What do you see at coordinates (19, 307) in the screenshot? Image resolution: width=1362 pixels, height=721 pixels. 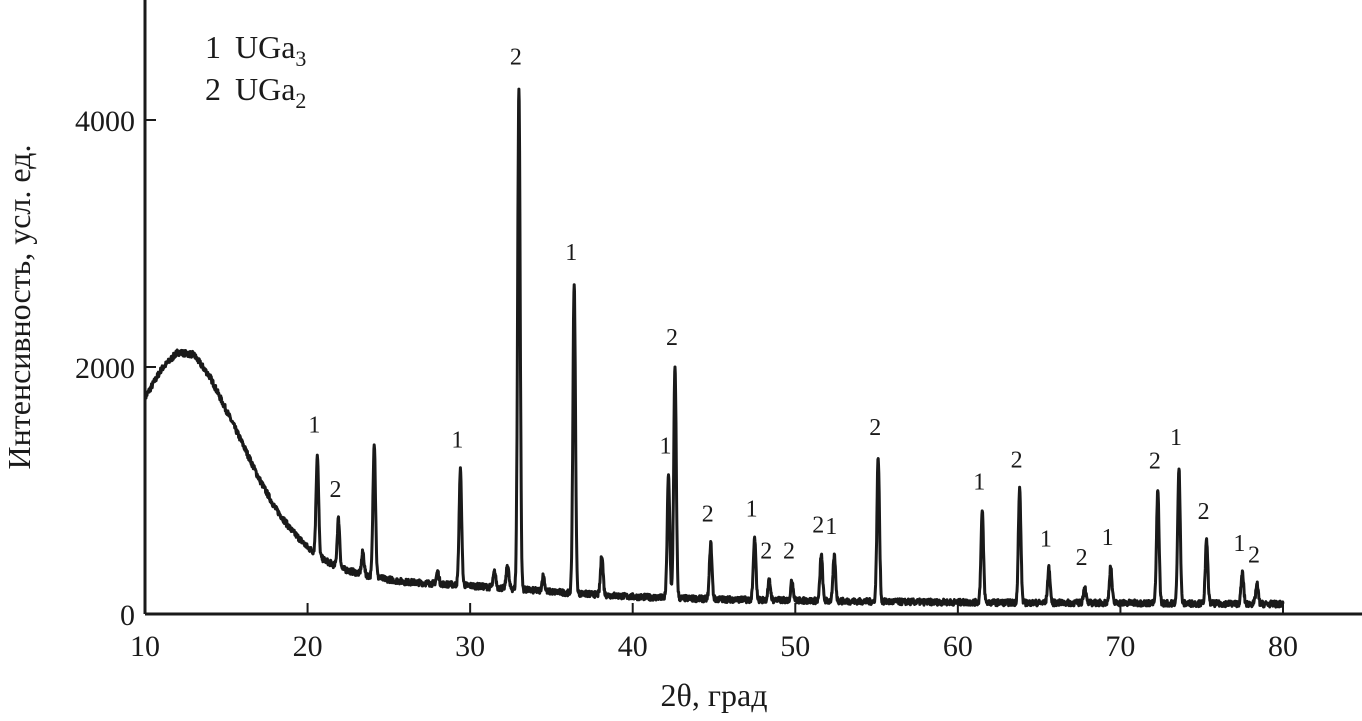 I see `y-axis-title: Интенсивность, усл. ед.` at bounding box center [19, 307].